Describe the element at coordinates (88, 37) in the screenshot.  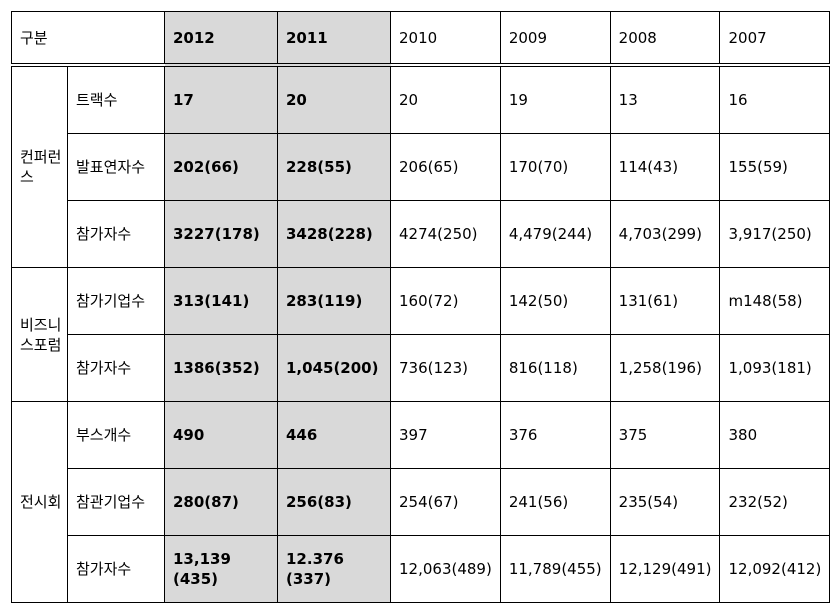
I see `corner-header: 구분` at that location.